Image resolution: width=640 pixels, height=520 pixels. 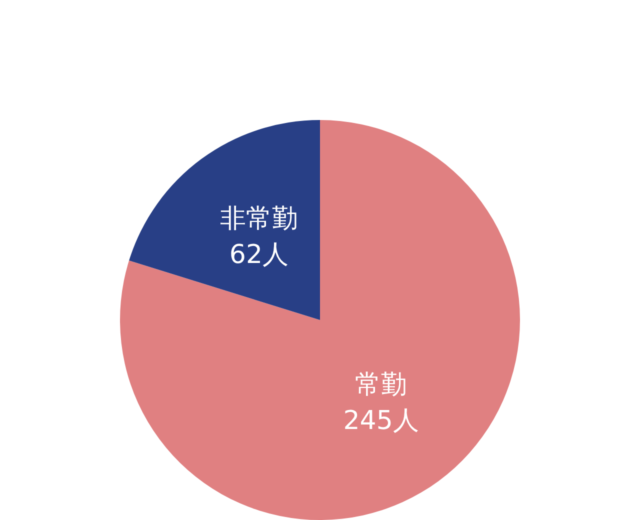 I want to click on data-label: 62人, so click(x=258, y=255).